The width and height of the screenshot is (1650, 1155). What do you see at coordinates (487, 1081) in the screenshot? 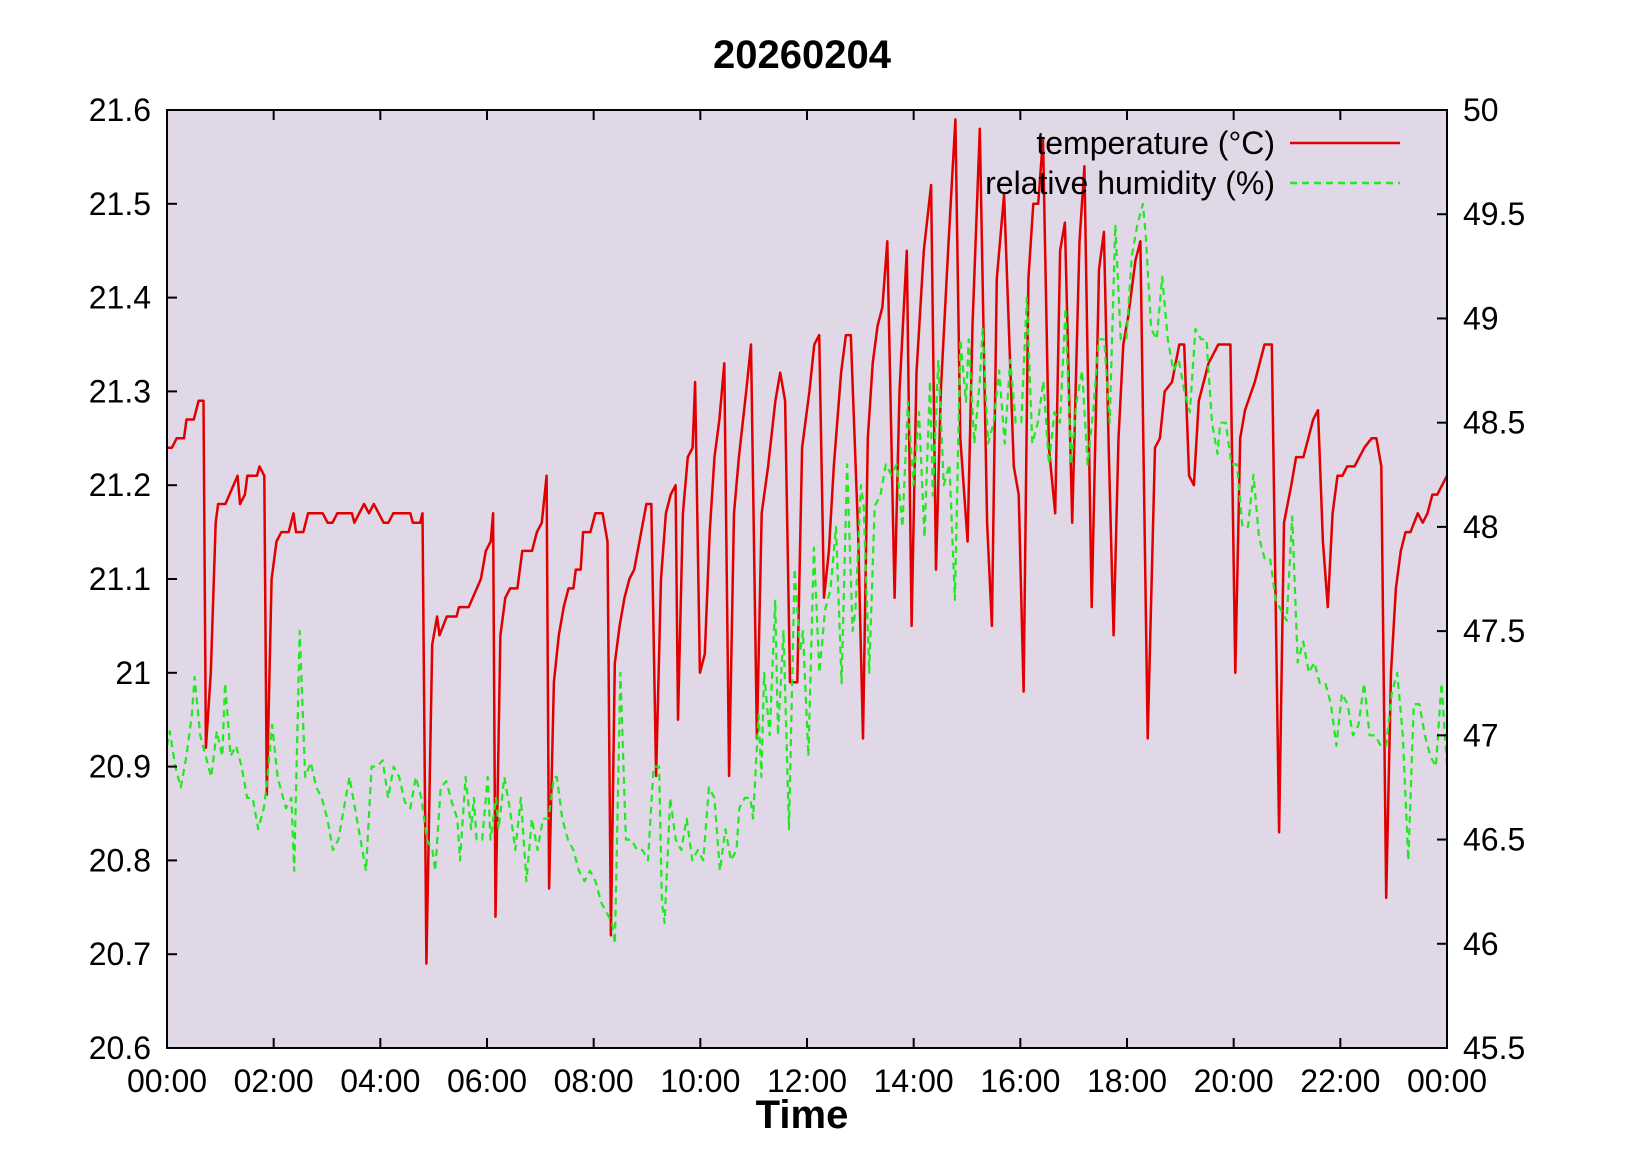
I see `x-tick-label: 06:00` at bounding box center [487, 1081].